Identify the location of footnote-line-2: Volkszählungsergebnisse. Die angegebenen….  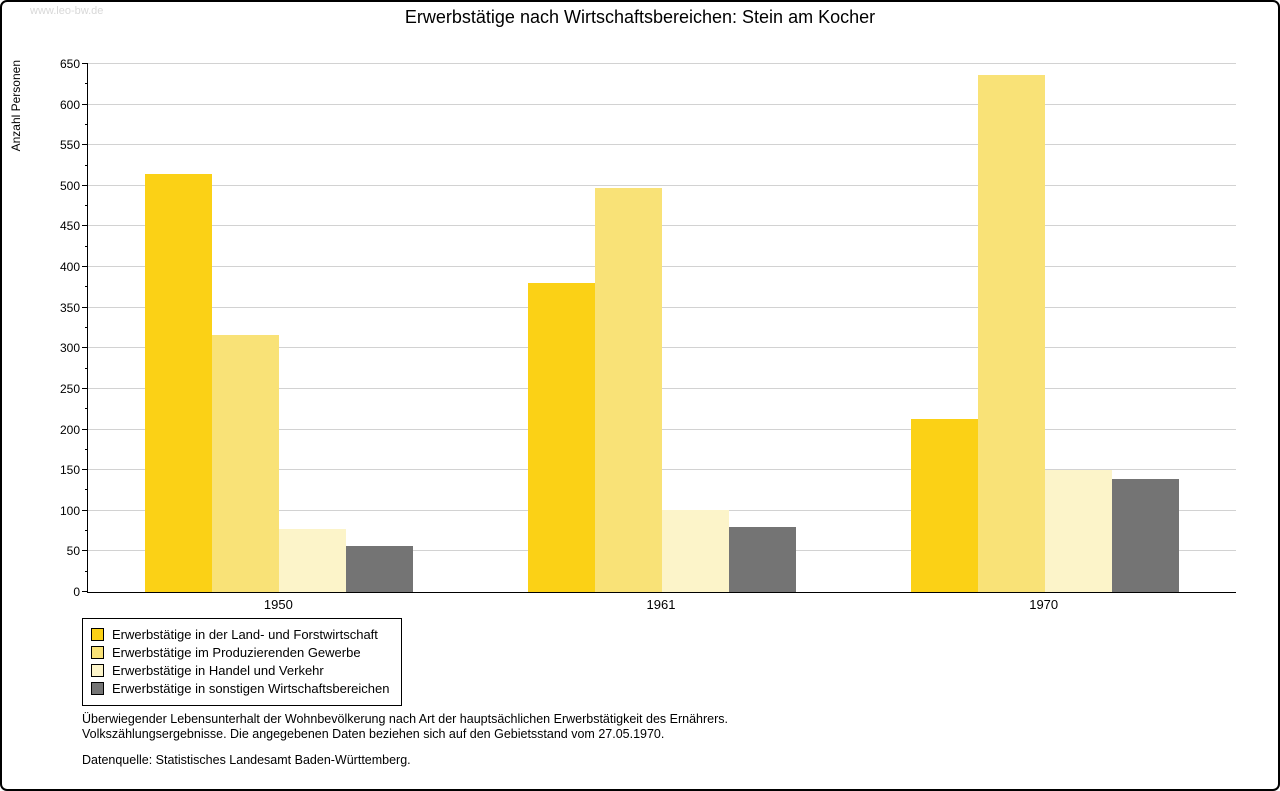
(373, 734).